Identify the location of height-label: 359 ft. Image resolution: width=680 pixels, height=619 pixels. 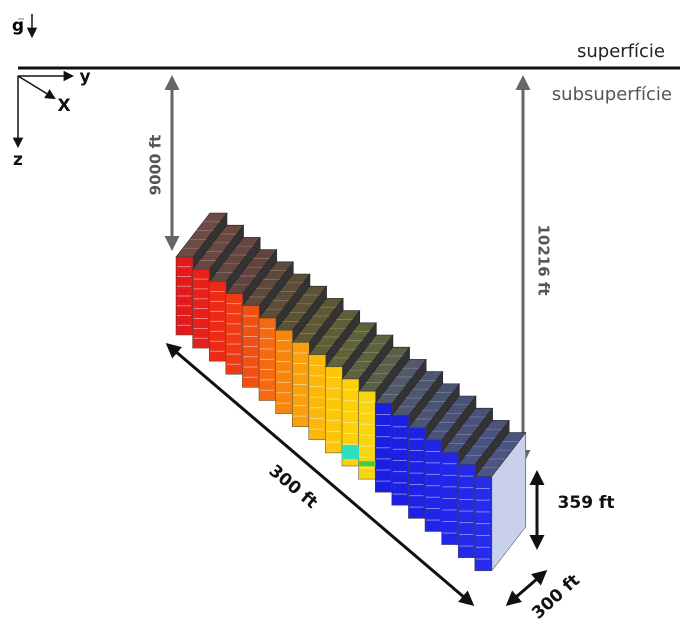
(586, 503).